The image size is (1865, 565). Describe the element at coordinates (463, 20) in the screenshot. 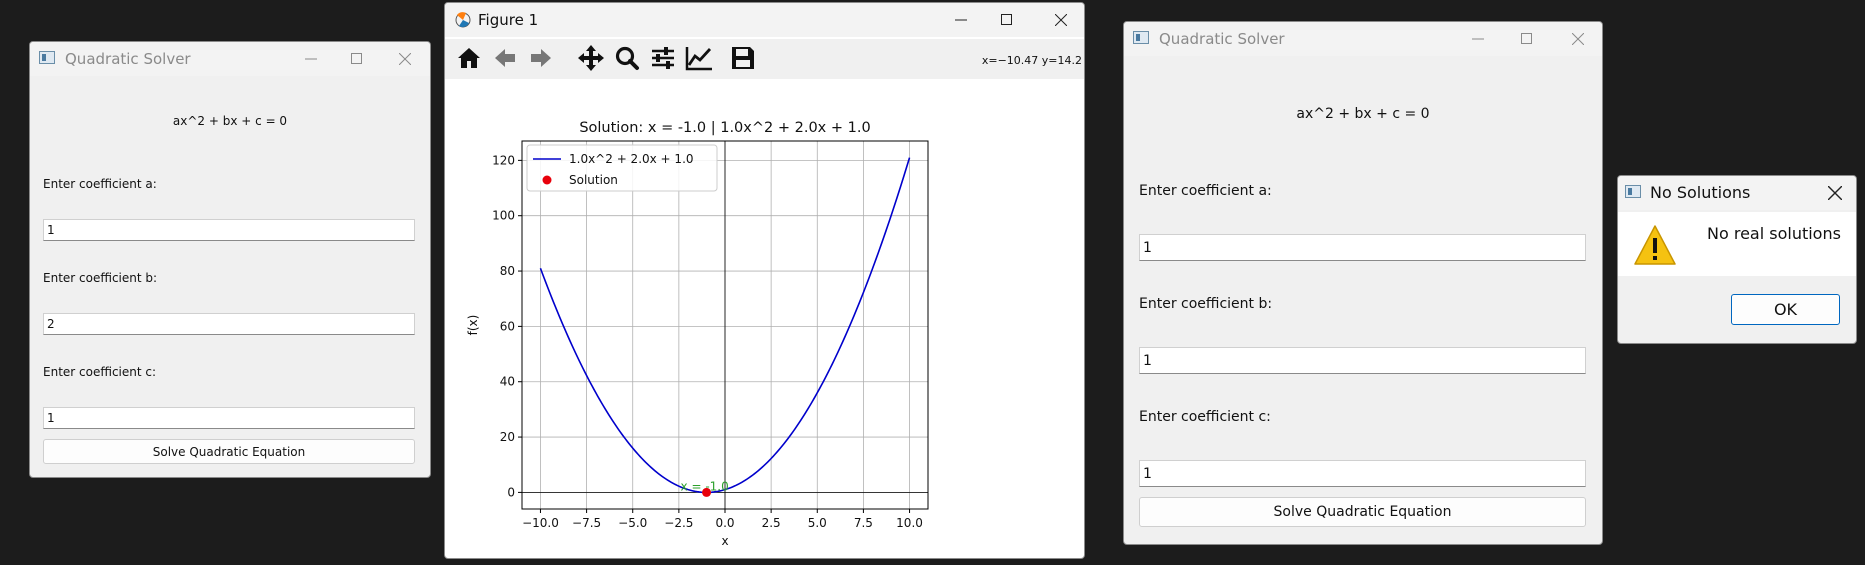

I see `matplotlib-logo-icon` at that location.